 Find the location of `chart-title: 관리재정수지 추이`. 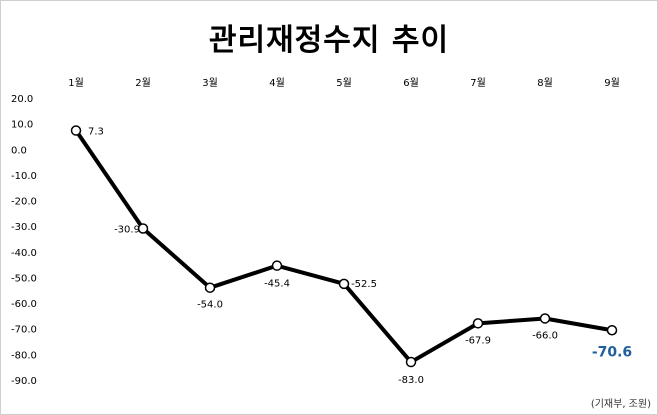

chart-title: 관리재정수지 추이 is located at coordinates (329, 40).